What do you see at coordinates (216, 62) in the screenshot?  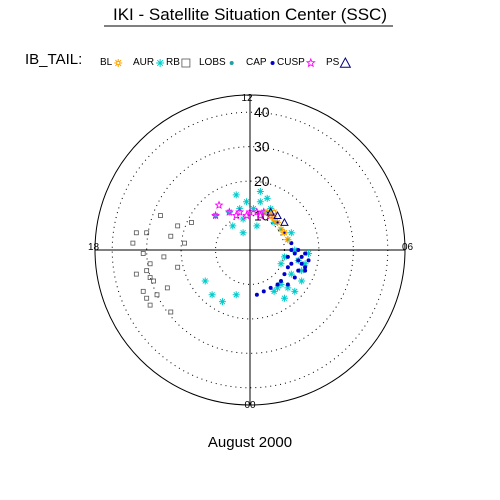 I see `legend-item-lobs: LOBS` at bounding box center [216, 62].